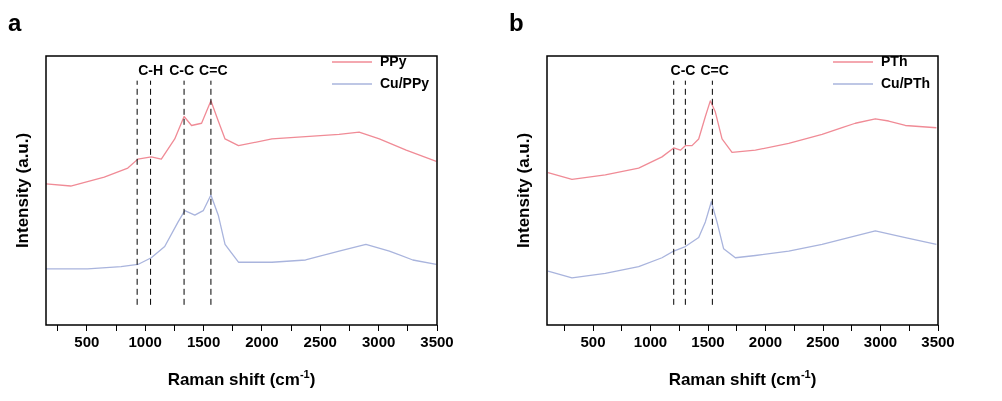 The width and height of the screenshot is (1002, 401). Describe the element at coordinates (393, 60) in the screenshot. I see `legend-label: PPy` at that location.